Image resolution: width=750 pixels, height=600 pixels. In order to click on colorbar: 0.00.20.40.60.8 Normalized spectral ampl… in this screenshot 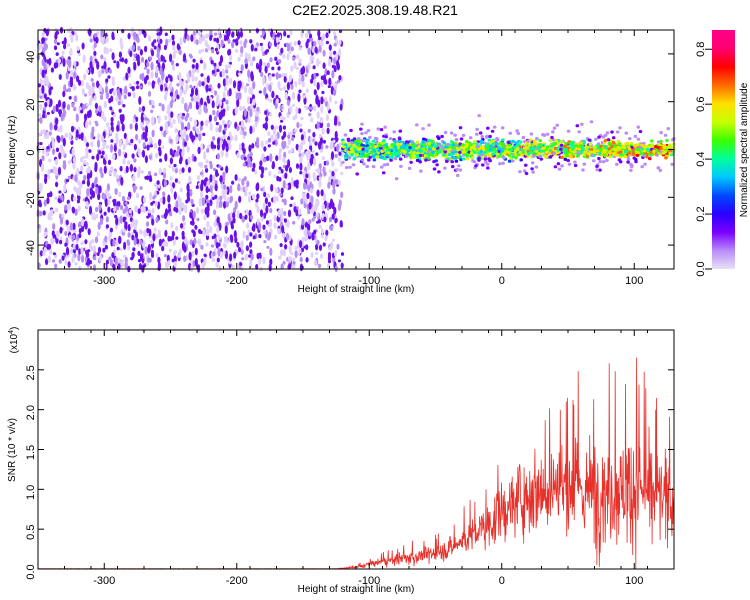, I will do `click(722, 153)`.